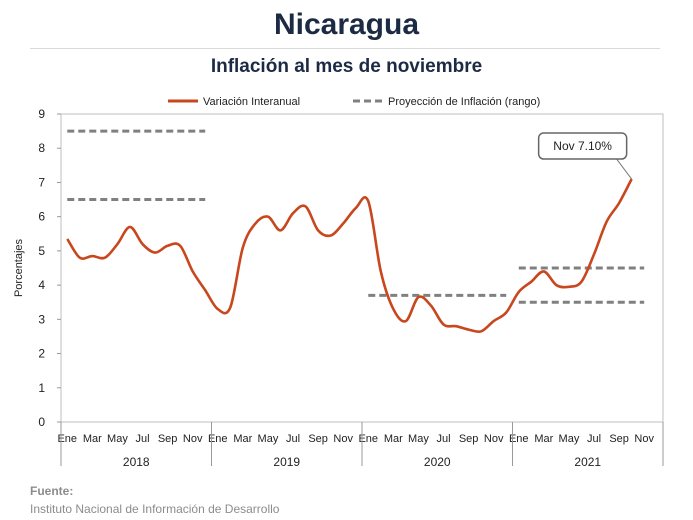 The width and height of the screenshot is (693, 520). Describe the element at coordinates (41, 285) in the screenshot. I see `y-tick-label: 4` at that location.